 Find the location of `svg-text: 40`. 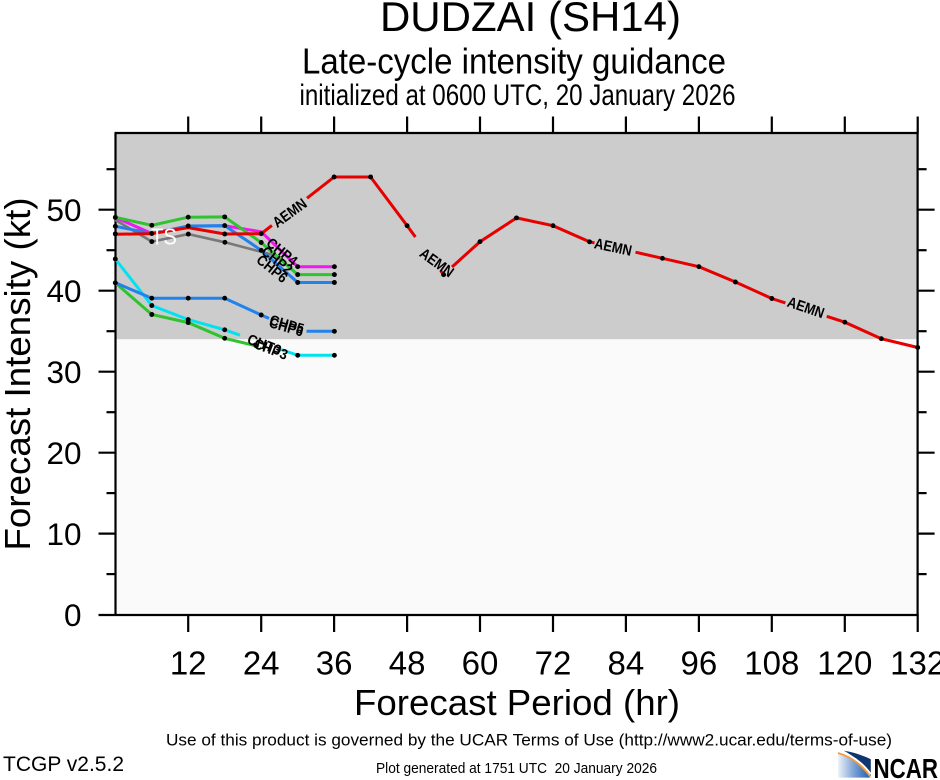

svg-text: 40 is located at coordinates (63, 291).